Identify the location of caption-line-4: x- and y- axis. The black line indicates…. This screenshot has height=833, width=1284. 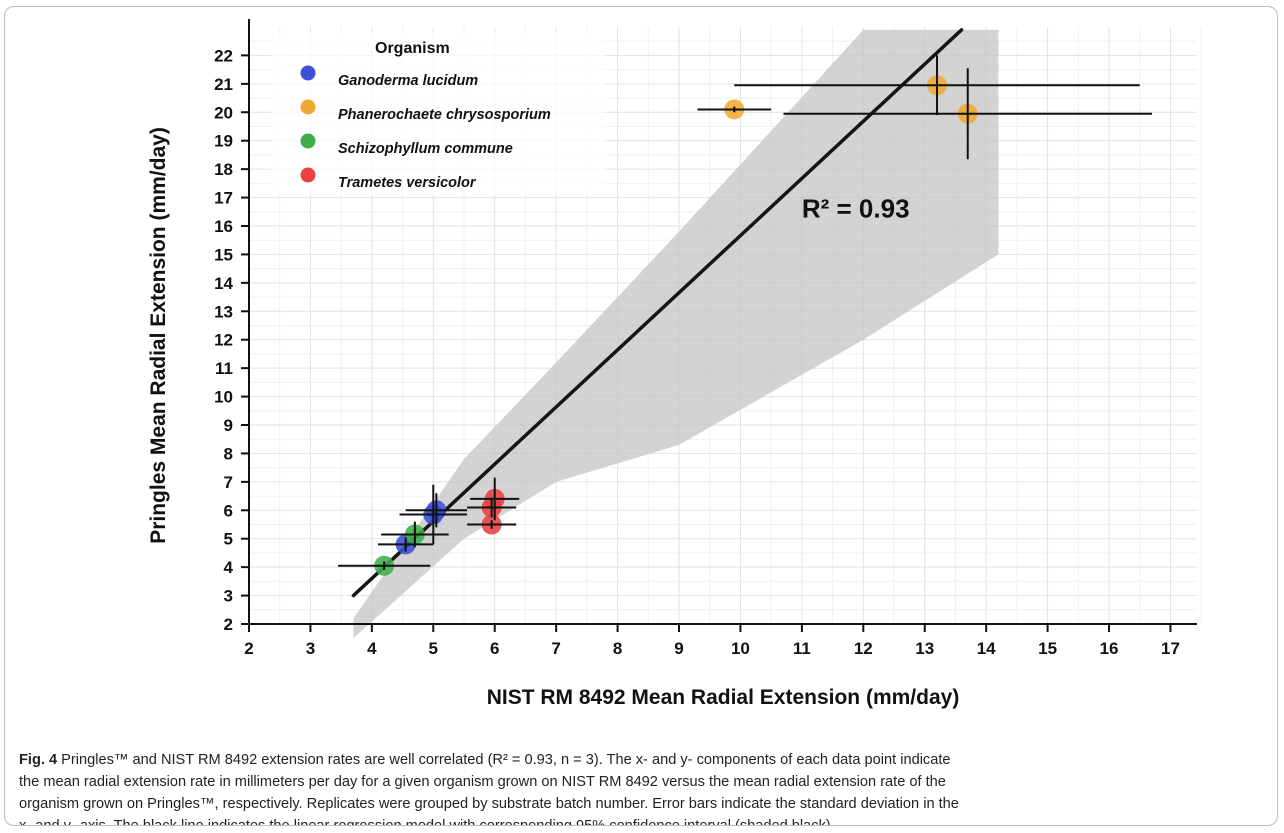
(425, 822).